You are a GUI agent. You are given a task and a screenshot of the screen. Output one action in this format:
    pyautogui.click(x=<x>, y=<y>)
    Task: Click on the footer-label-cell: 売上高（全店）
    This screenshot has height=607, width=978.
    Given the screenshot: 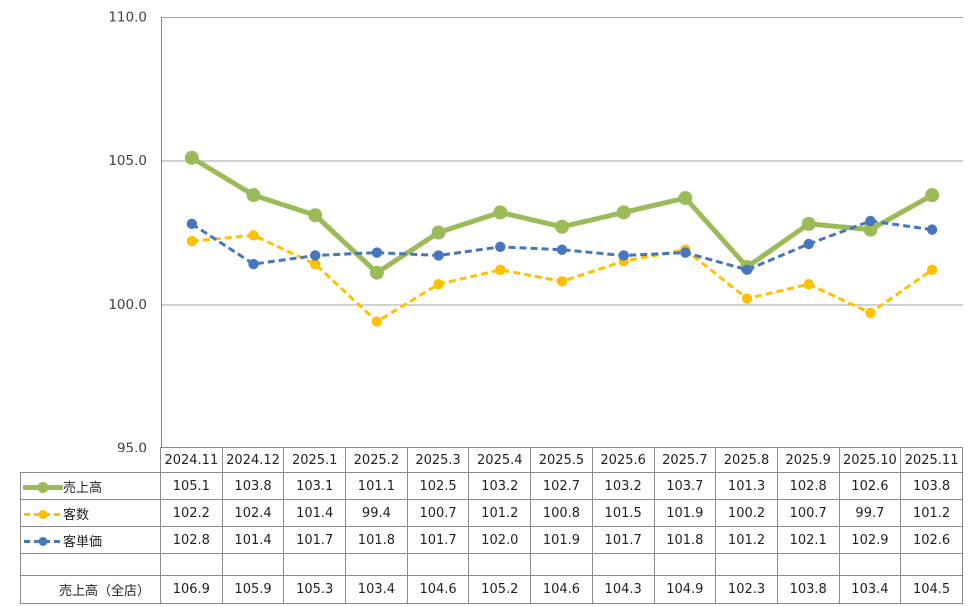 What is the action you would take?
    pyautogui.click(x=90, y=589)
    